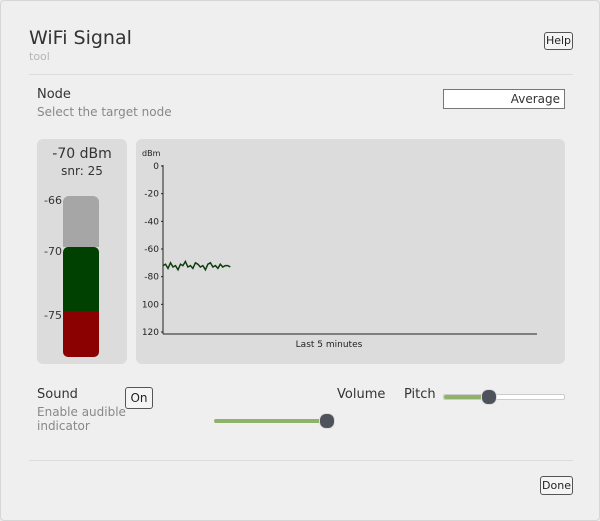 Image resolution: width=600 pixels, height=521 pixels. I want to click on meter-tick-label: -75, so click(53, 315).